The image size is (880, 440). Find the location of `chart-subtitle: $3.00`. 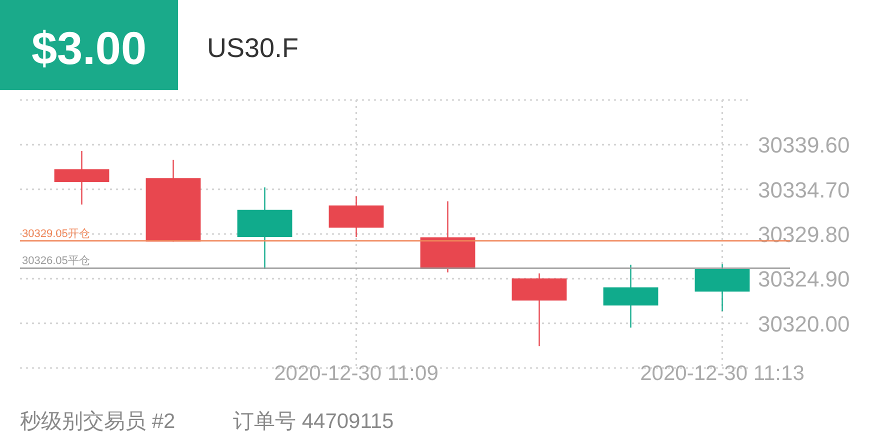

chart-subtitle: $3.00 is located at coordinates (89, 48).